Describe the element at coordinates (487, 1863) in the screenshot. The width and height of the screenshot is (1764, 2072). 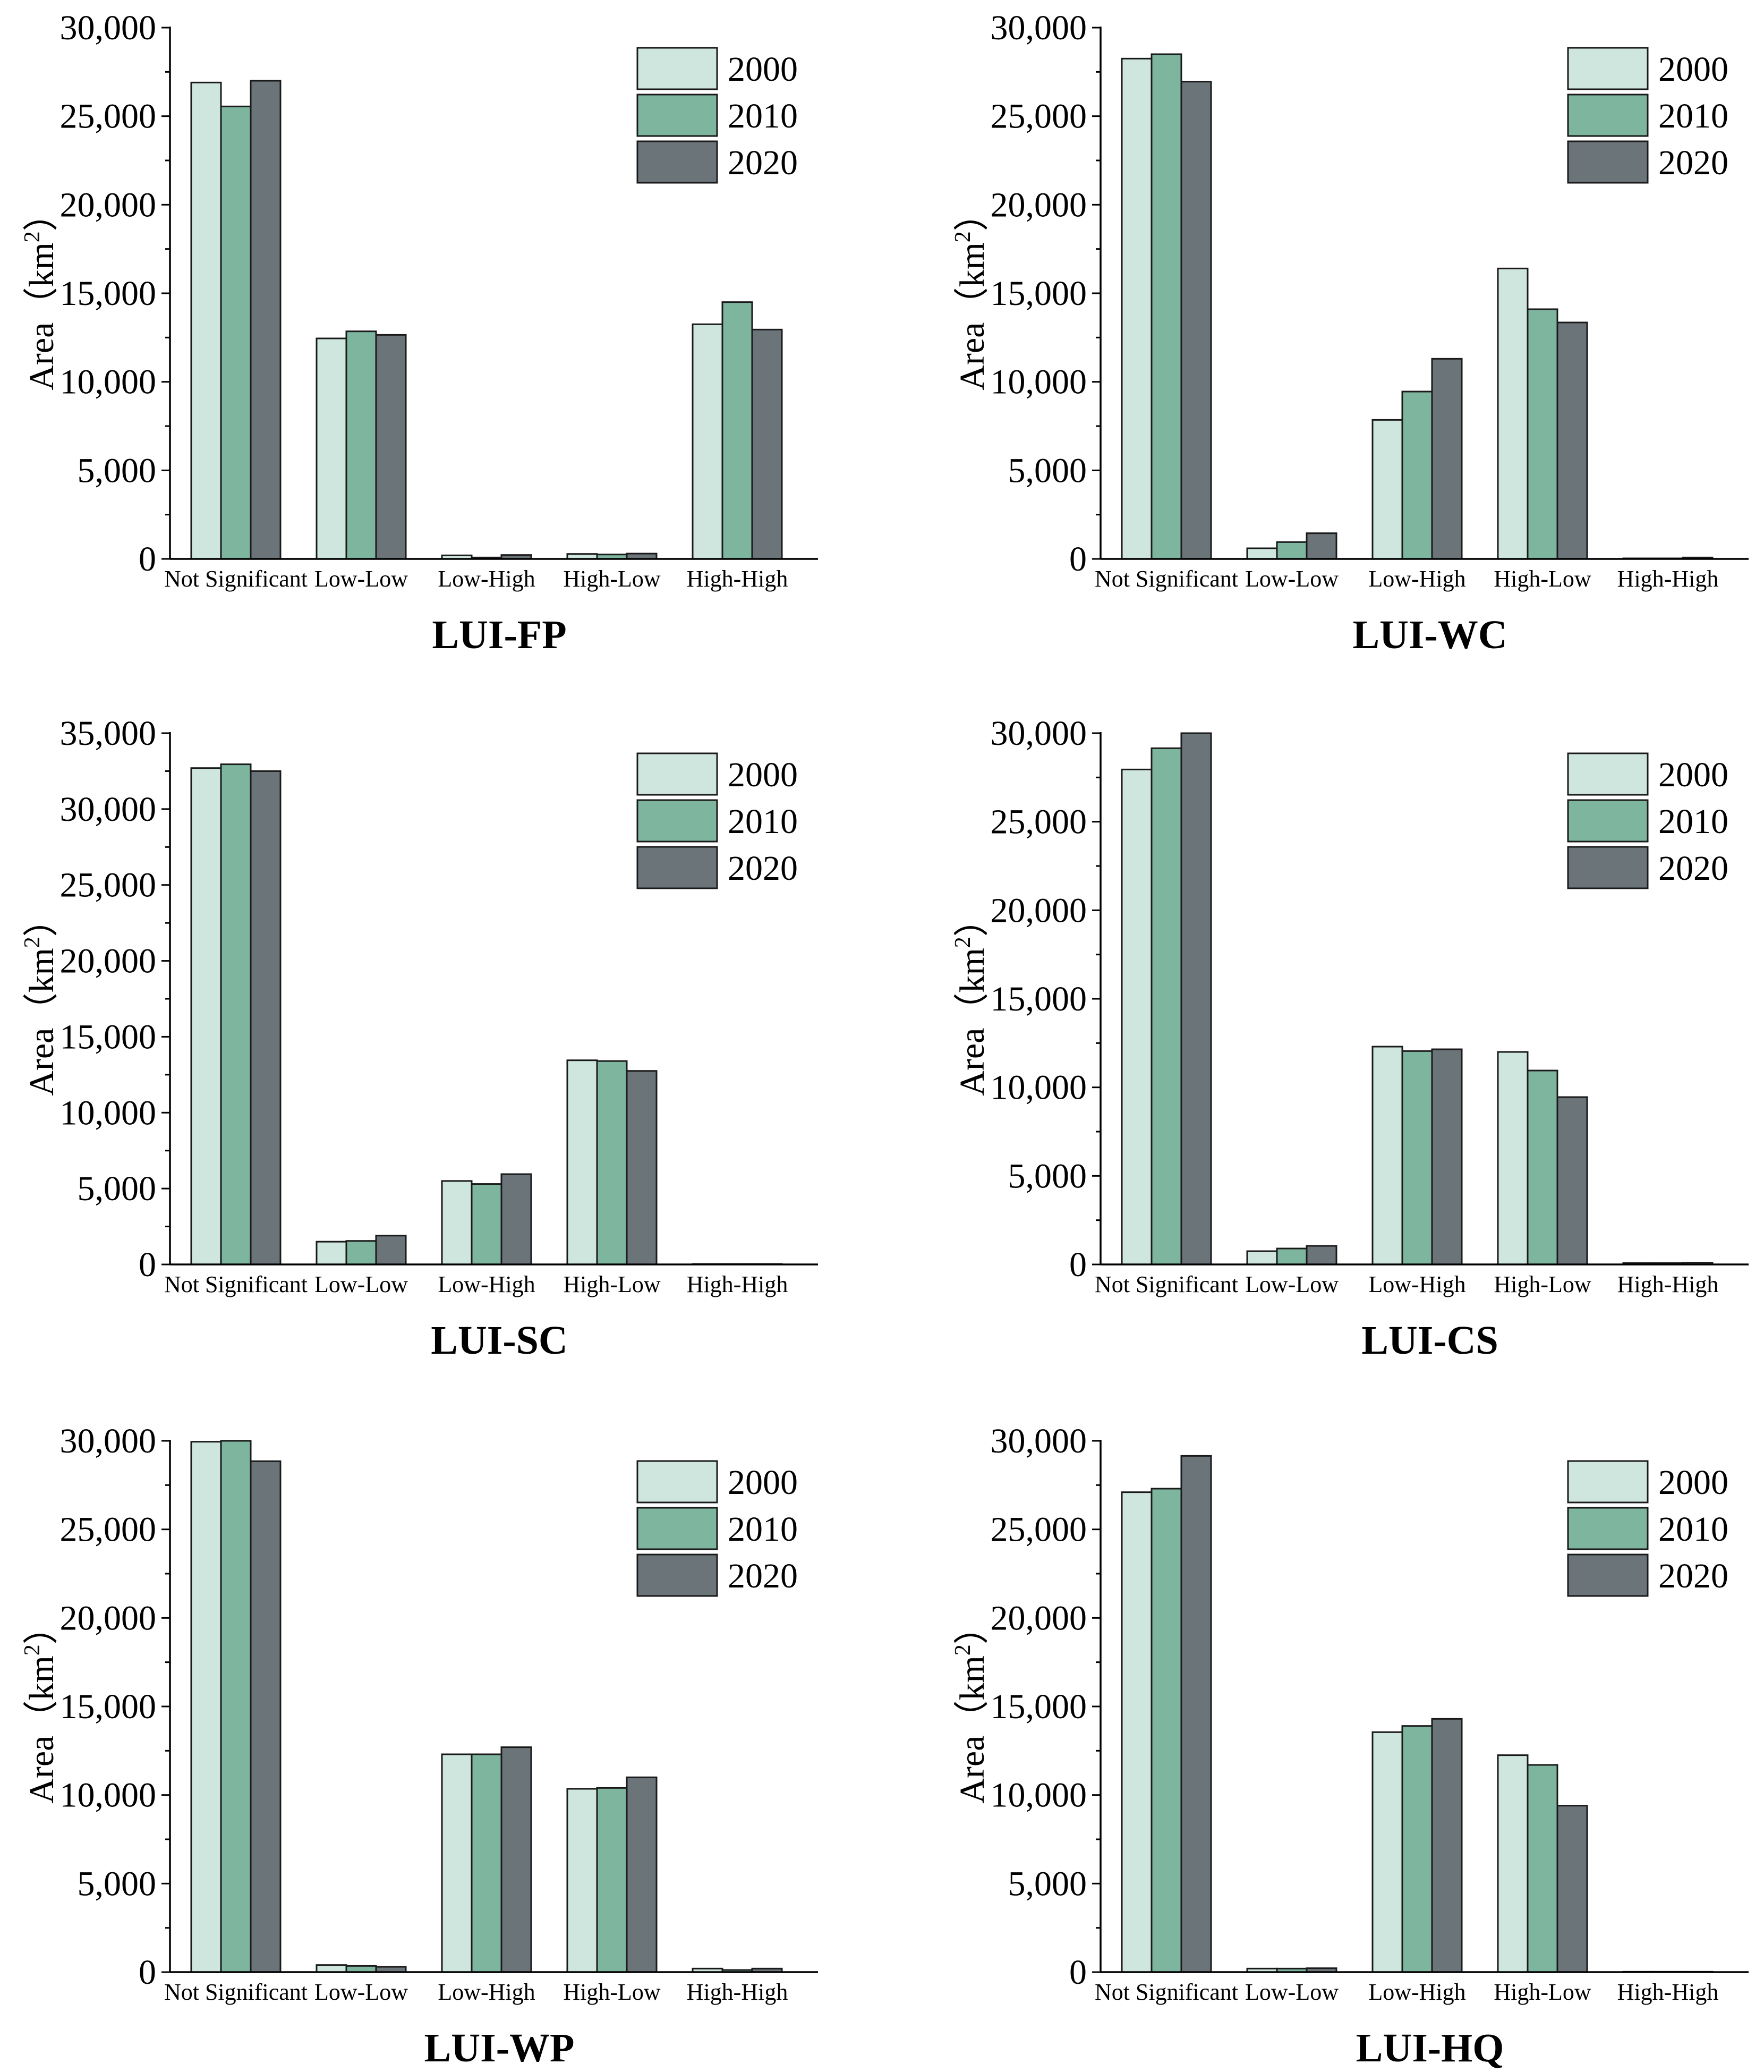
I see `bar-2010-low-high` at that location.